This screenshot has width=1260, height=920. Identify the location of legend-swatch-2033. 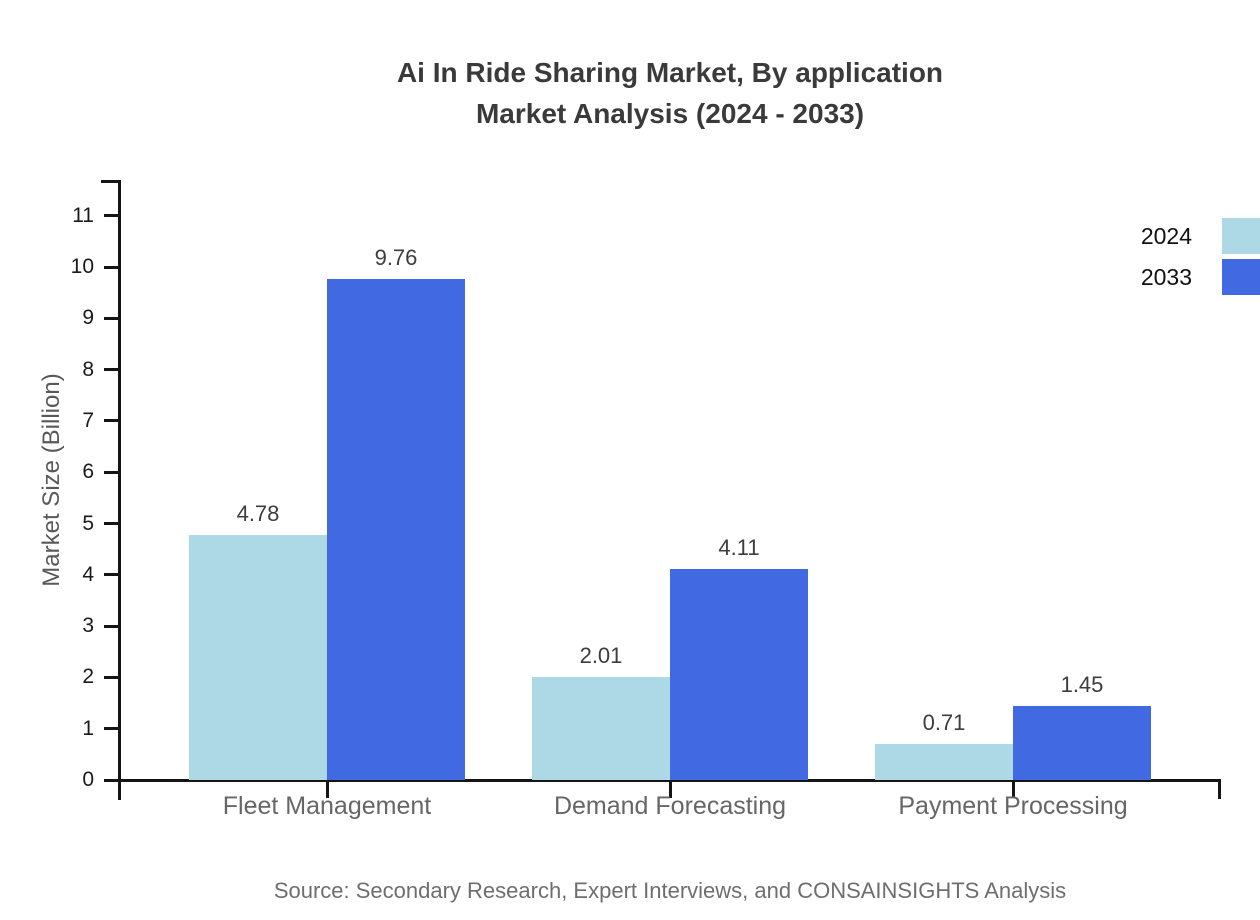
(1241, 277).